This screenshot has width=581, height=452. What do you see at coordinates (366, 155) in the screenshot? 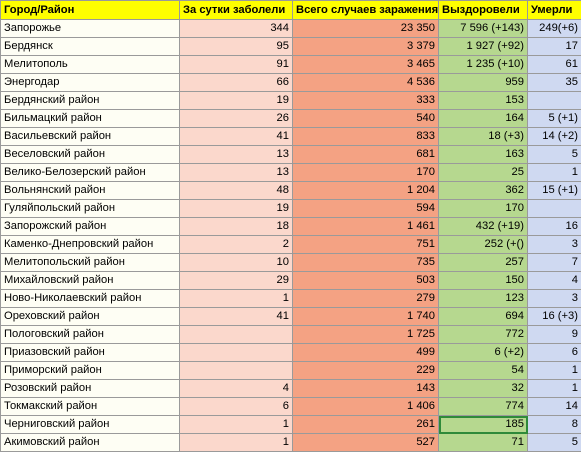
I see `cell-total: 681` at bounding box center [366, 155].